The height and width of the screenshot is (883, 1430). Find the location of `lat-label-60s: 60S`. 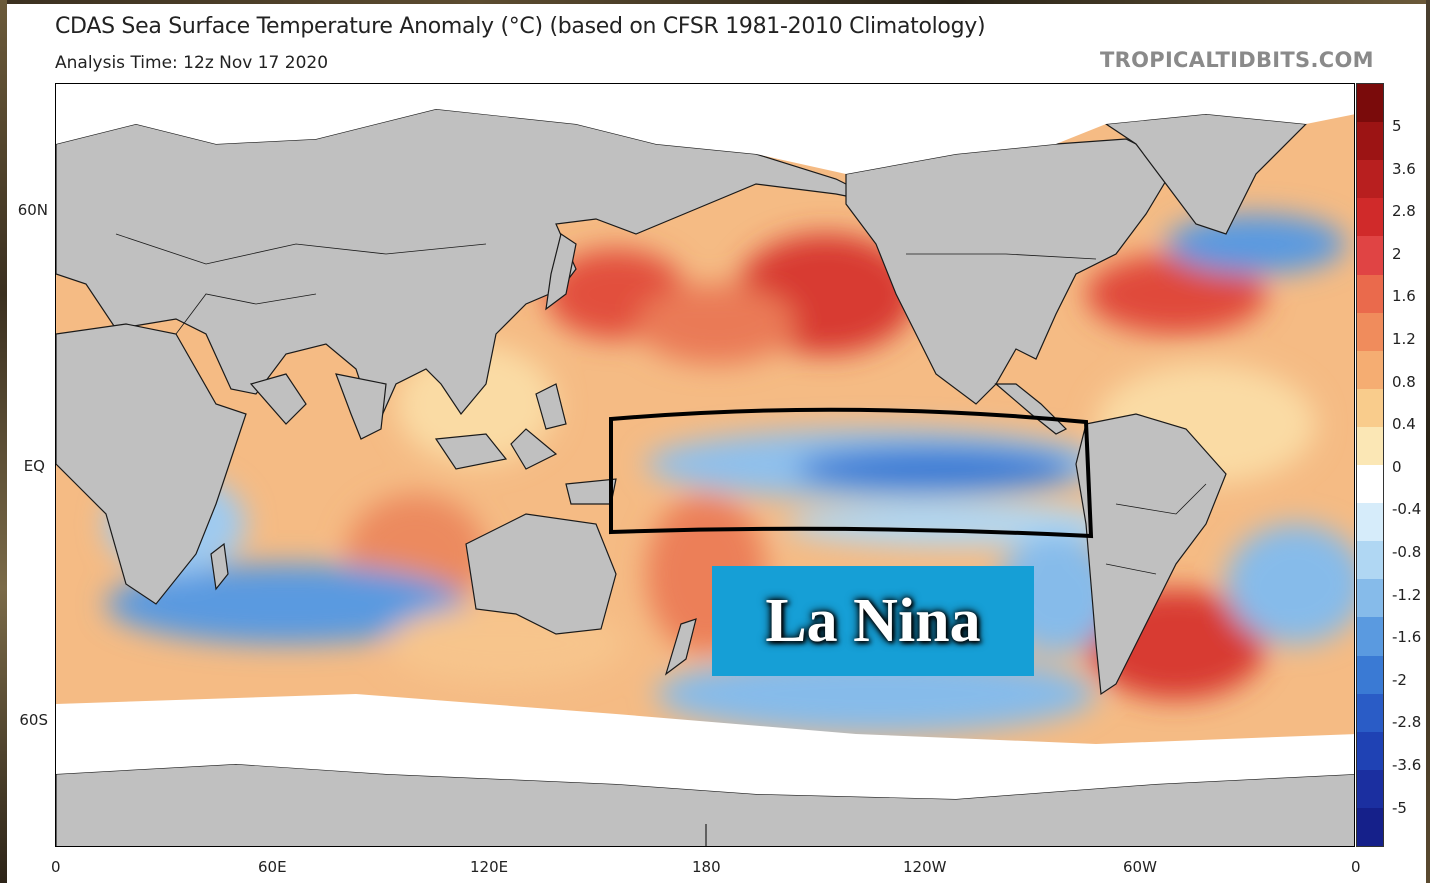

lat-label-60s: 60S is located at coordinates (33, 720).